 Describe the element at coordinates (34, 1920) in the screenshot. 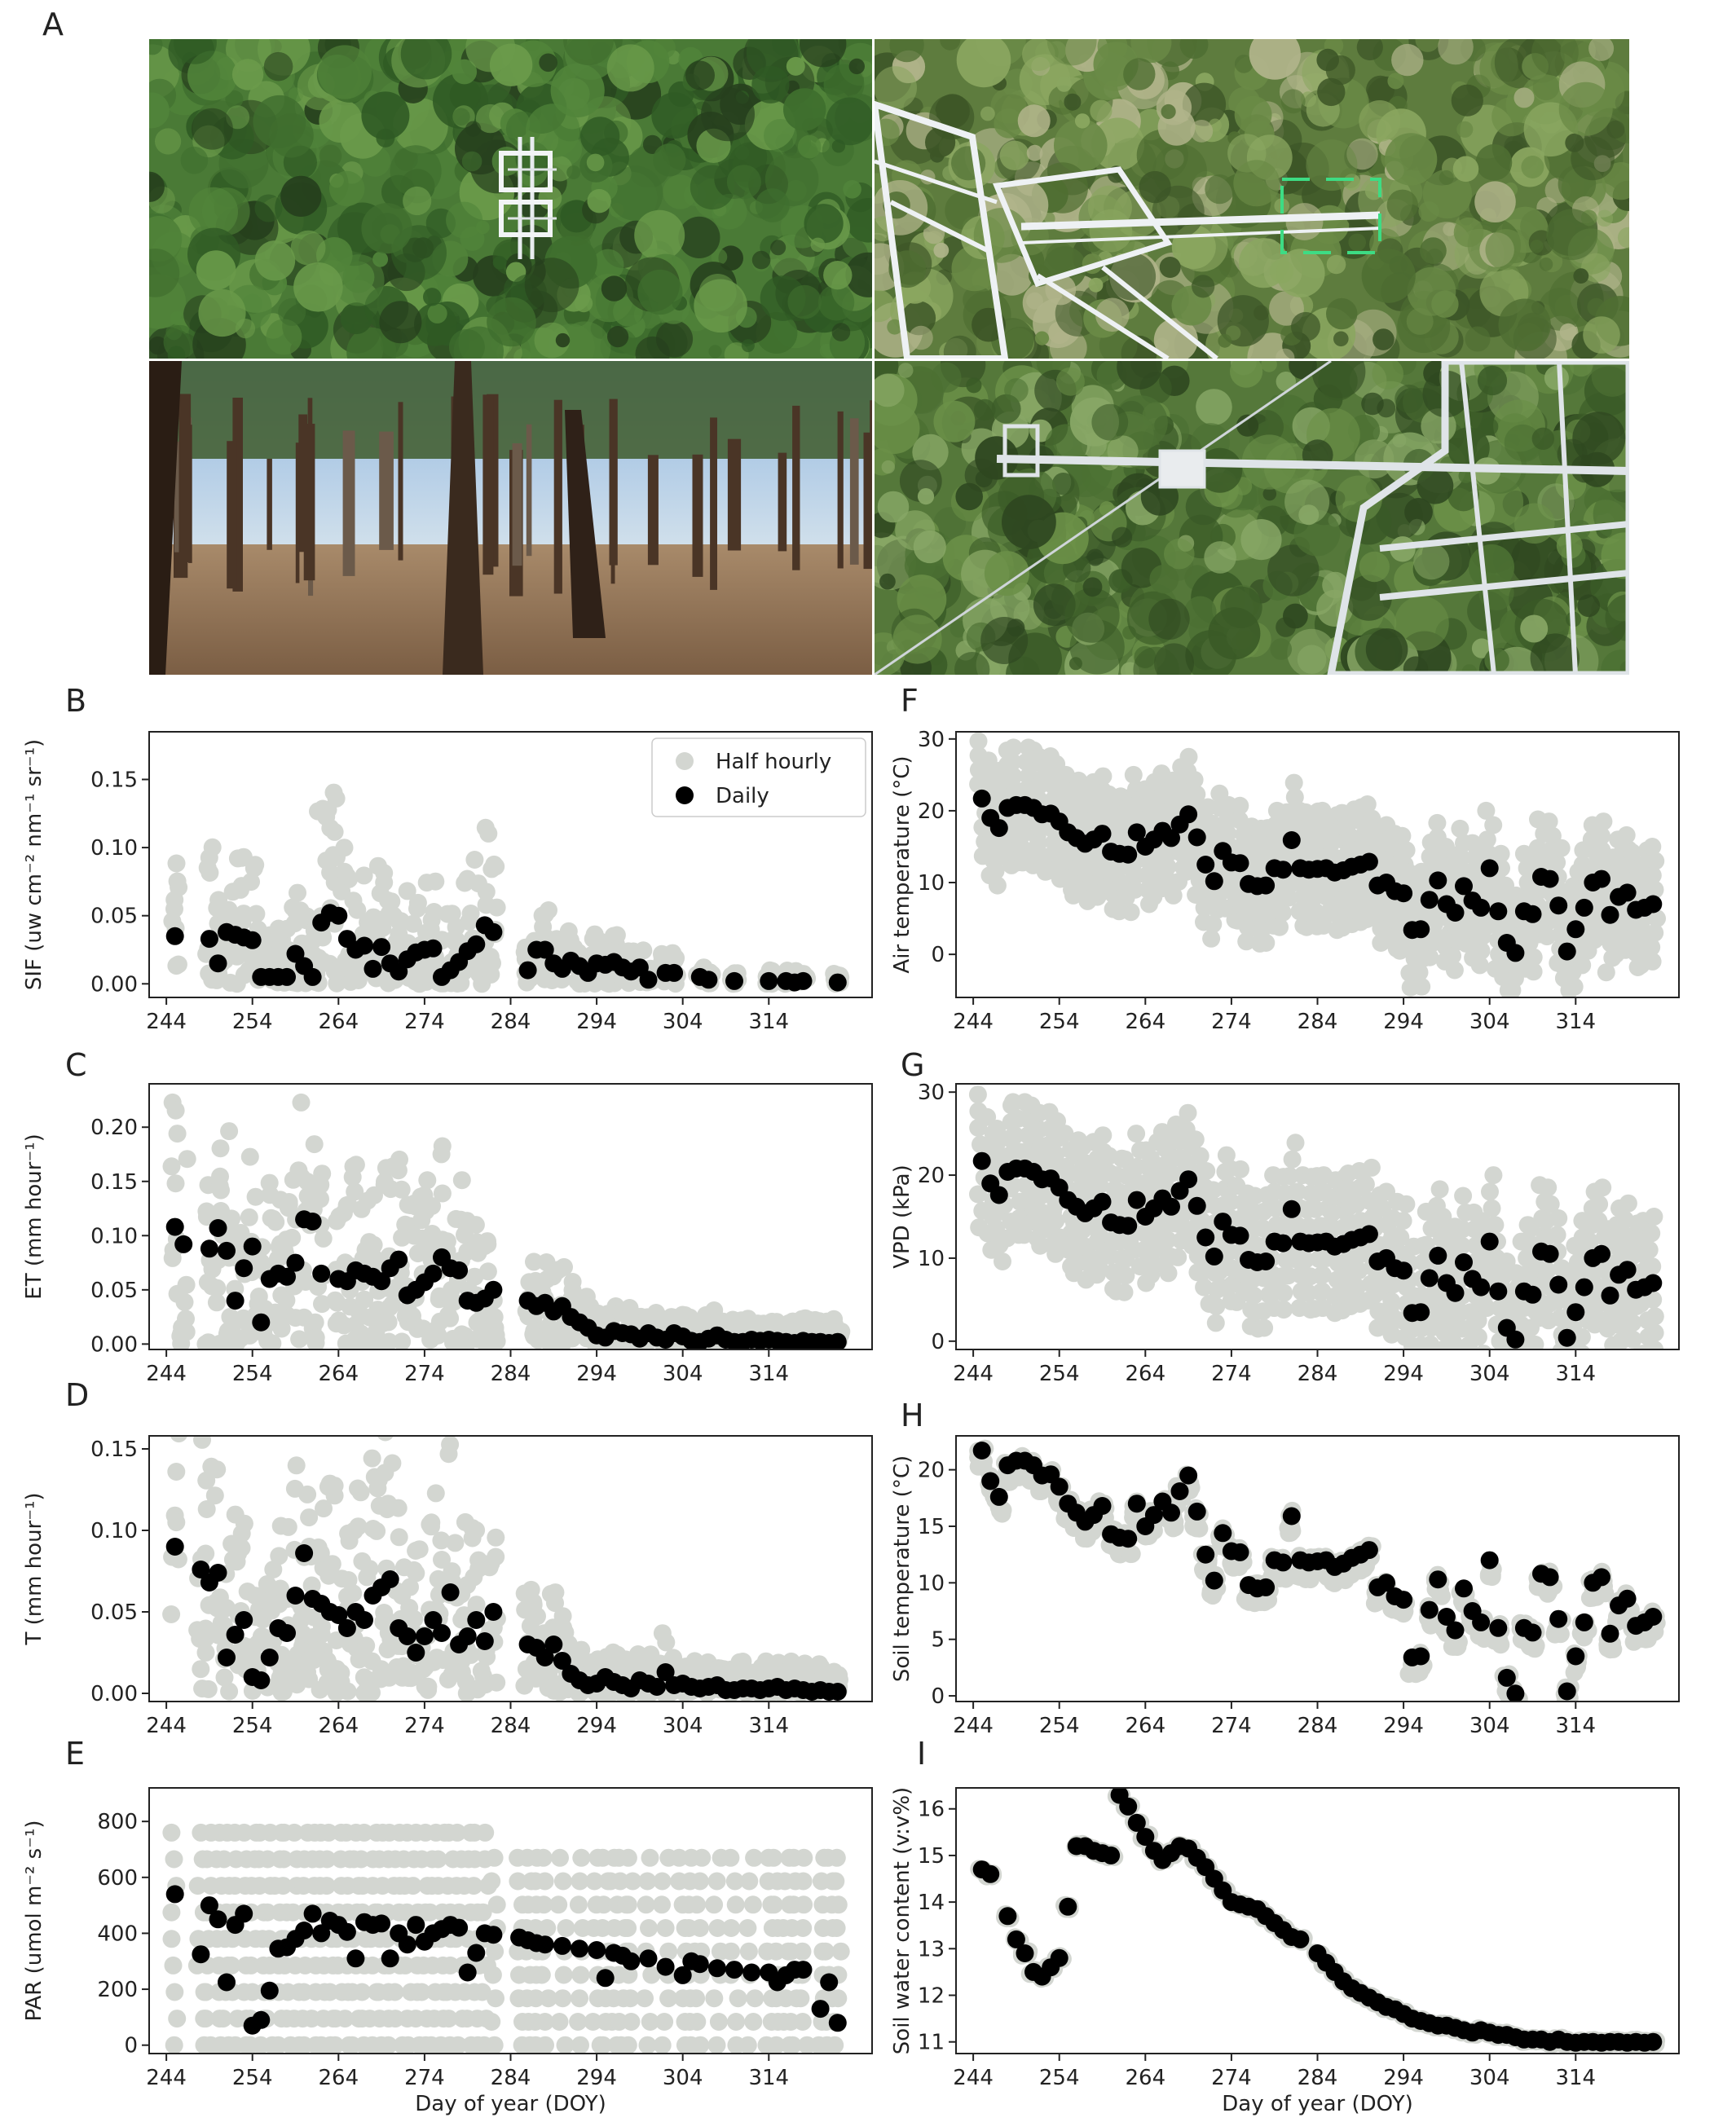

I see `y-axis-label: PAR (umol m⁻² s⁻¹)` at that location.